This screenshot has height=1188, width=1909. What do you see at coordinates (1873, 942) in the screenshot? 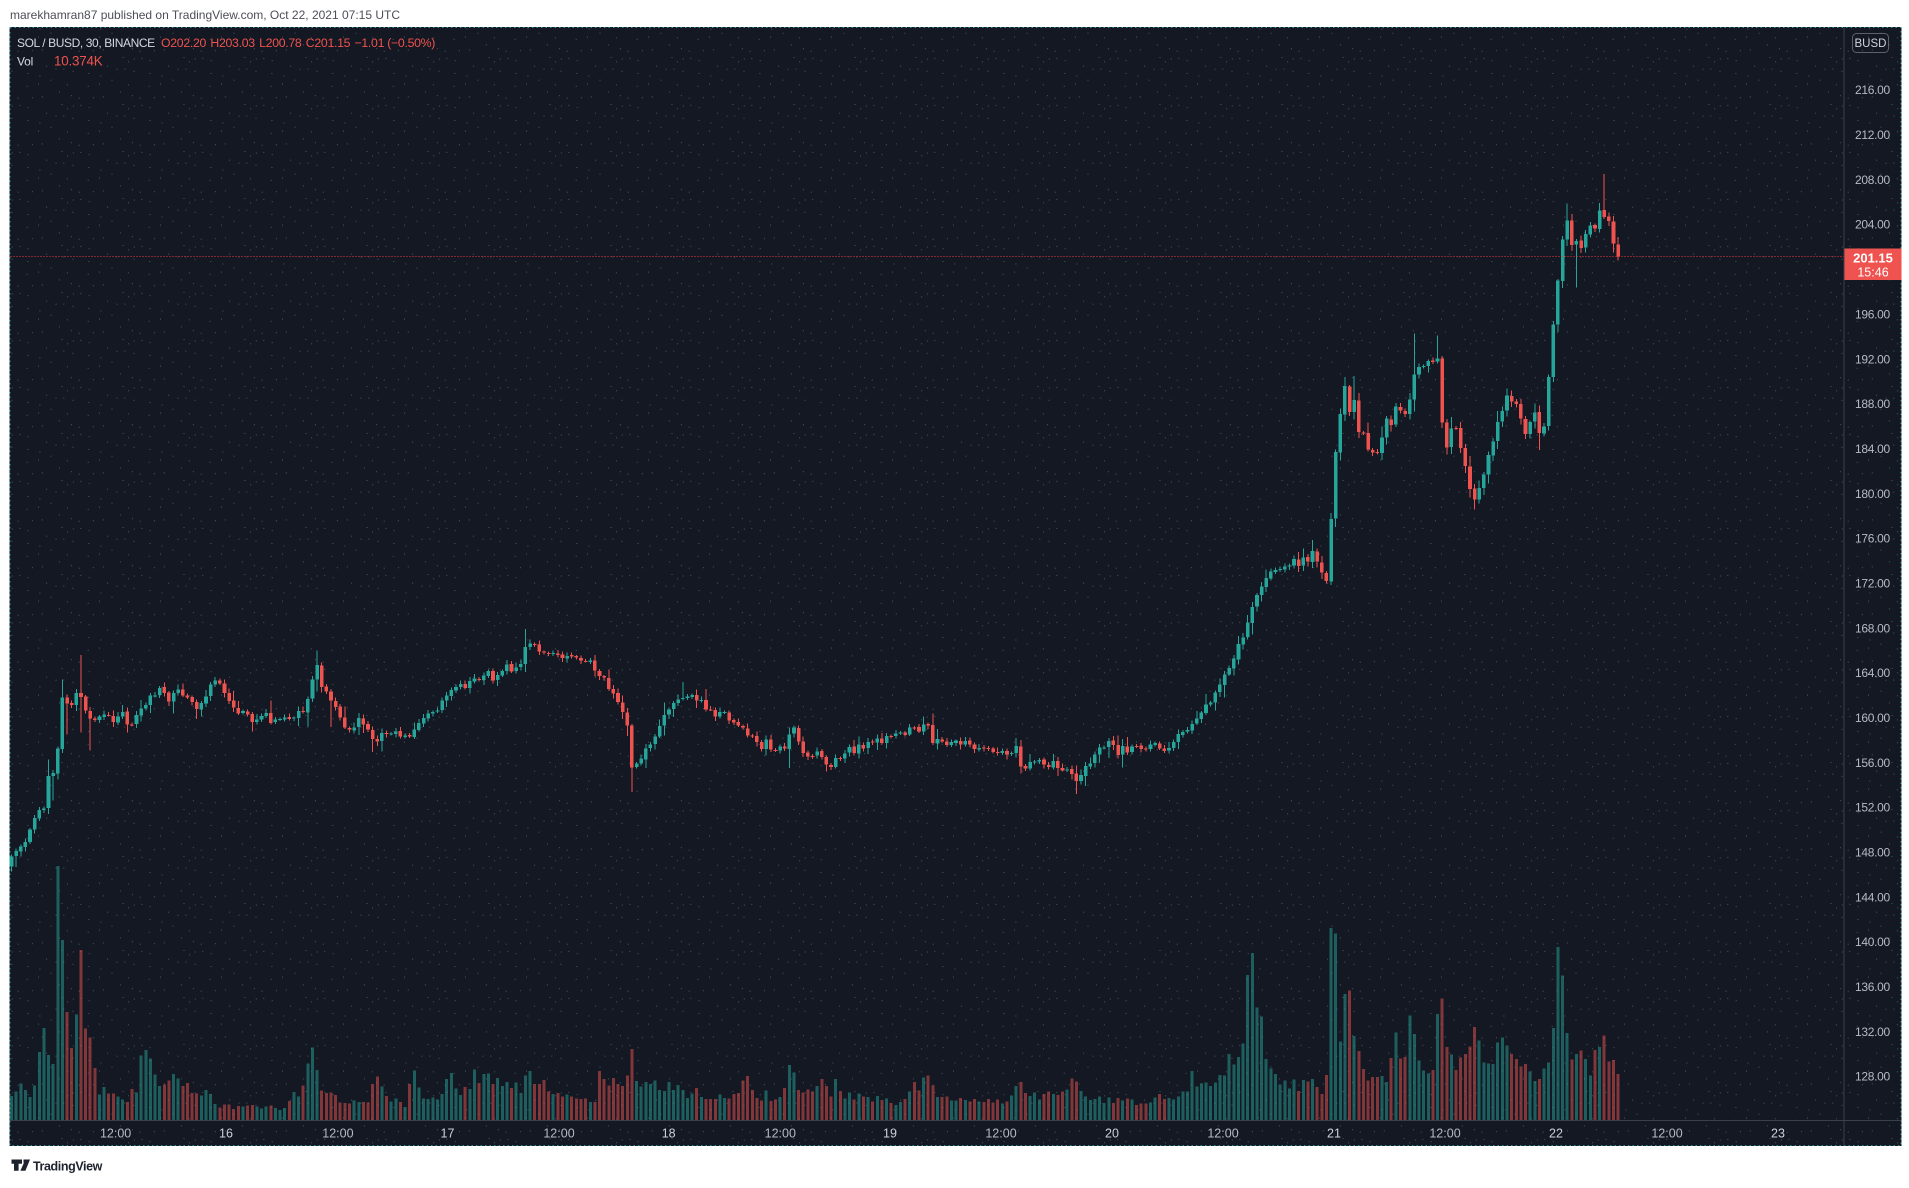
I see `svg-text: 140.00` at bounding box center [1873, 942].